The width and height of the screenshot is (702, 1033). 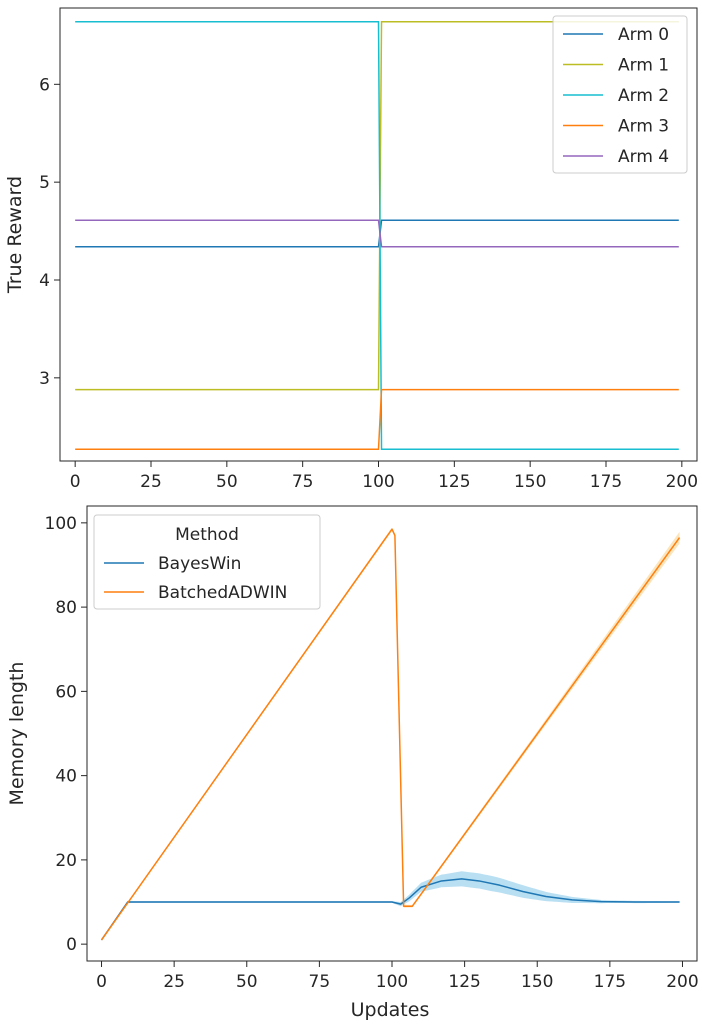 What do you see at coordinates (61, 524) in the screenshot?
I see `bottom-y-tick-label: 100` at bounding box center [61, 524].